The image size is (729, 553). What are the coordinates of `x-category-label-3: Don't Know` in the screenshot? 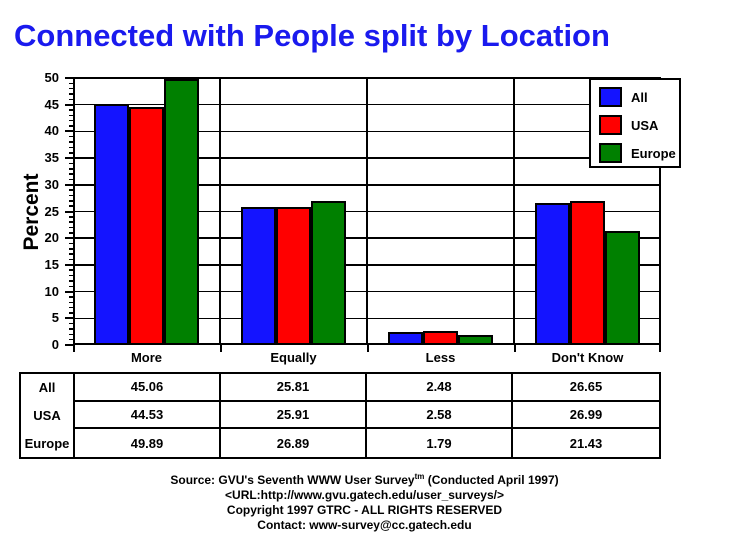 It's located at (587, 357).